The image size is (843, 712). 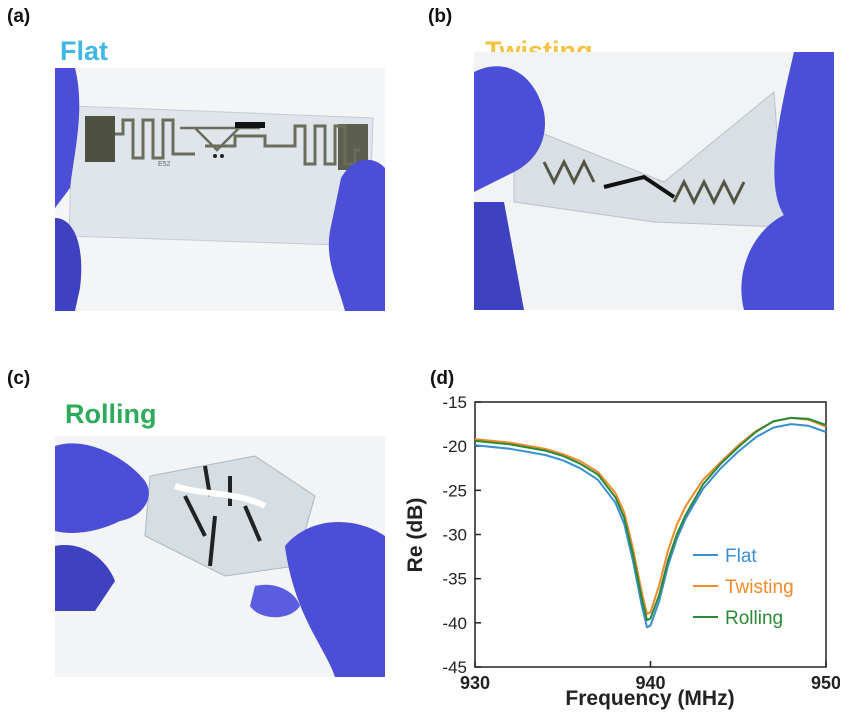 What do you see at coordinates (220, 189) in the screenshot?
I see `flat-photo: E52` at bounding box center [220, 189].